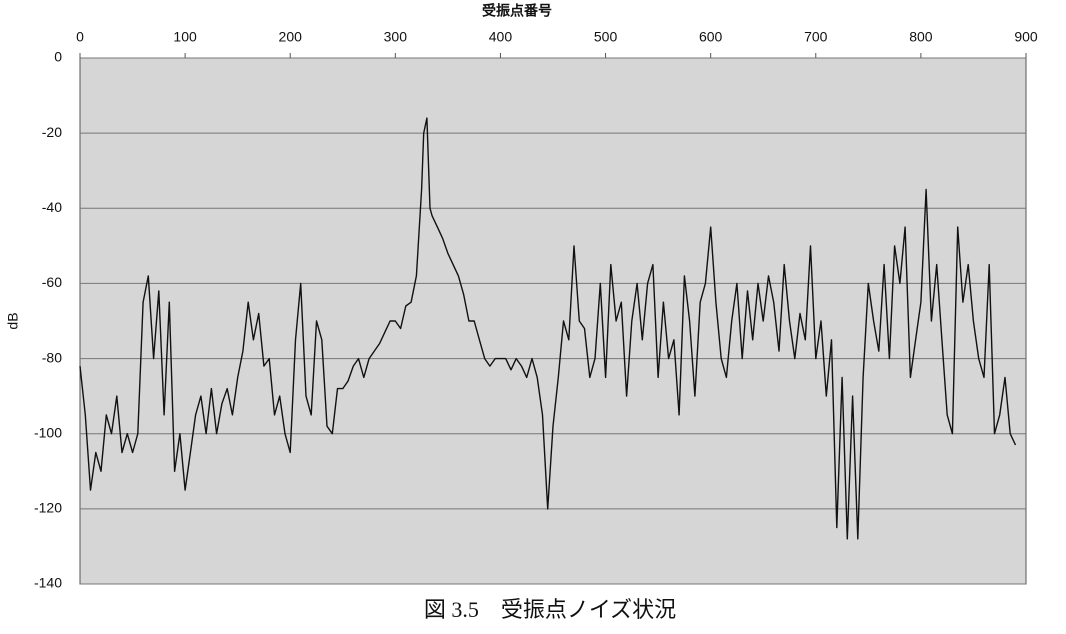 Image resolution: width=1066 pixels, height=634 pixels. Describe the element at coordinates (185, 37) in the screenshot. I see `x-tick-label: 100` at that location.